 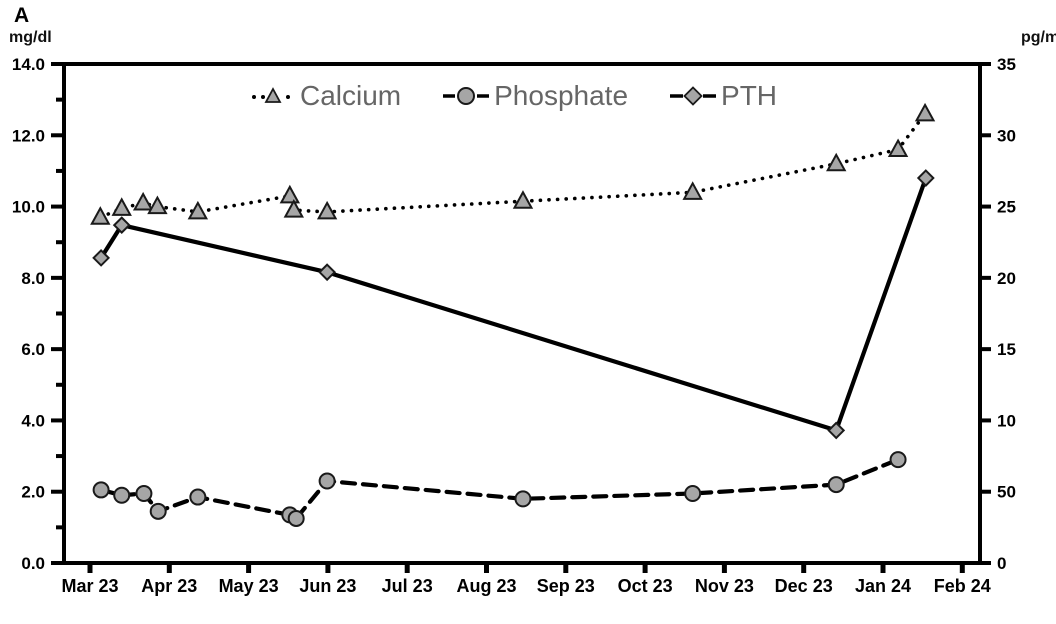 What do you see at coordinates (169, 586) in the screenshot?
I see `x-axis-tick-label: Apr 23` at bounding box center [169, 586].